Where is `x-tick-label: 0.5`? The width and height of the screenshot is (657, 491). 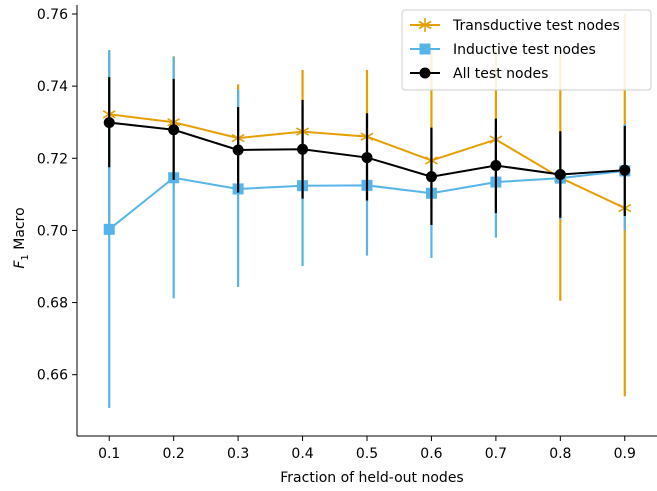 x-tick-label: 0.5 is located at coordinates (367, 454).